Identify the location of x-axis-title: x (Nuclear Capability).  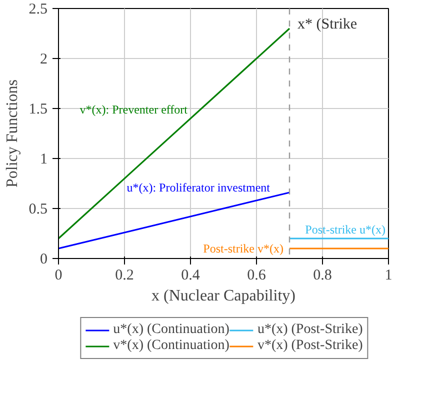
(224, 296).